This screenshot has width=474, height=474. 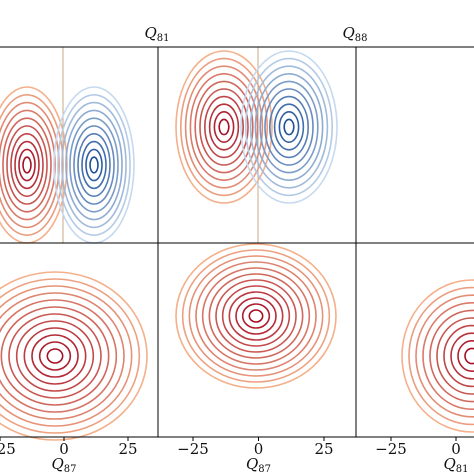 What do you see at coordinates (361, 38) in the screenshot?
I see `panel-title-index: 88` at bounding box center [361, 38].